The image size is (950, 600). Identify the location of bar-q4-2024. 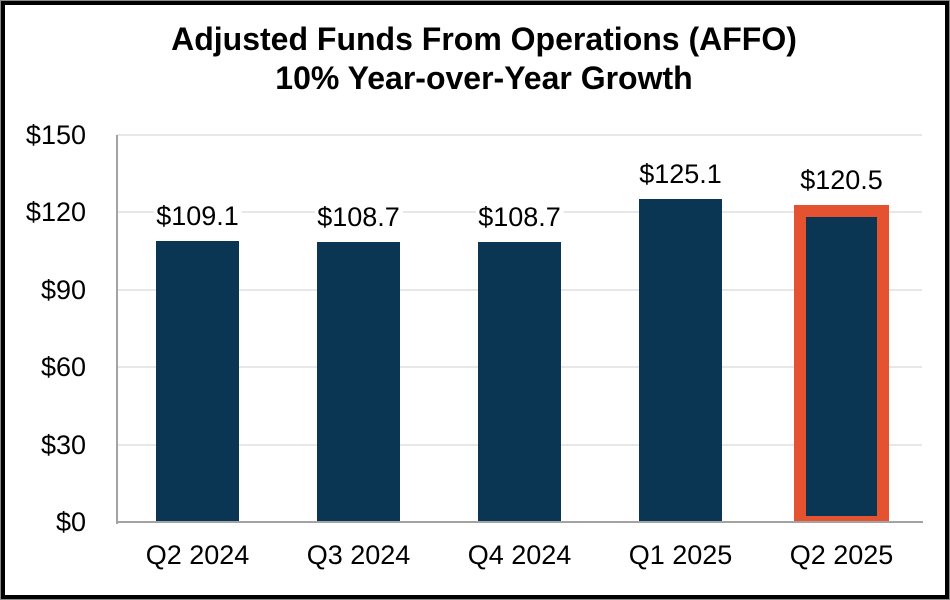
(519, 381).